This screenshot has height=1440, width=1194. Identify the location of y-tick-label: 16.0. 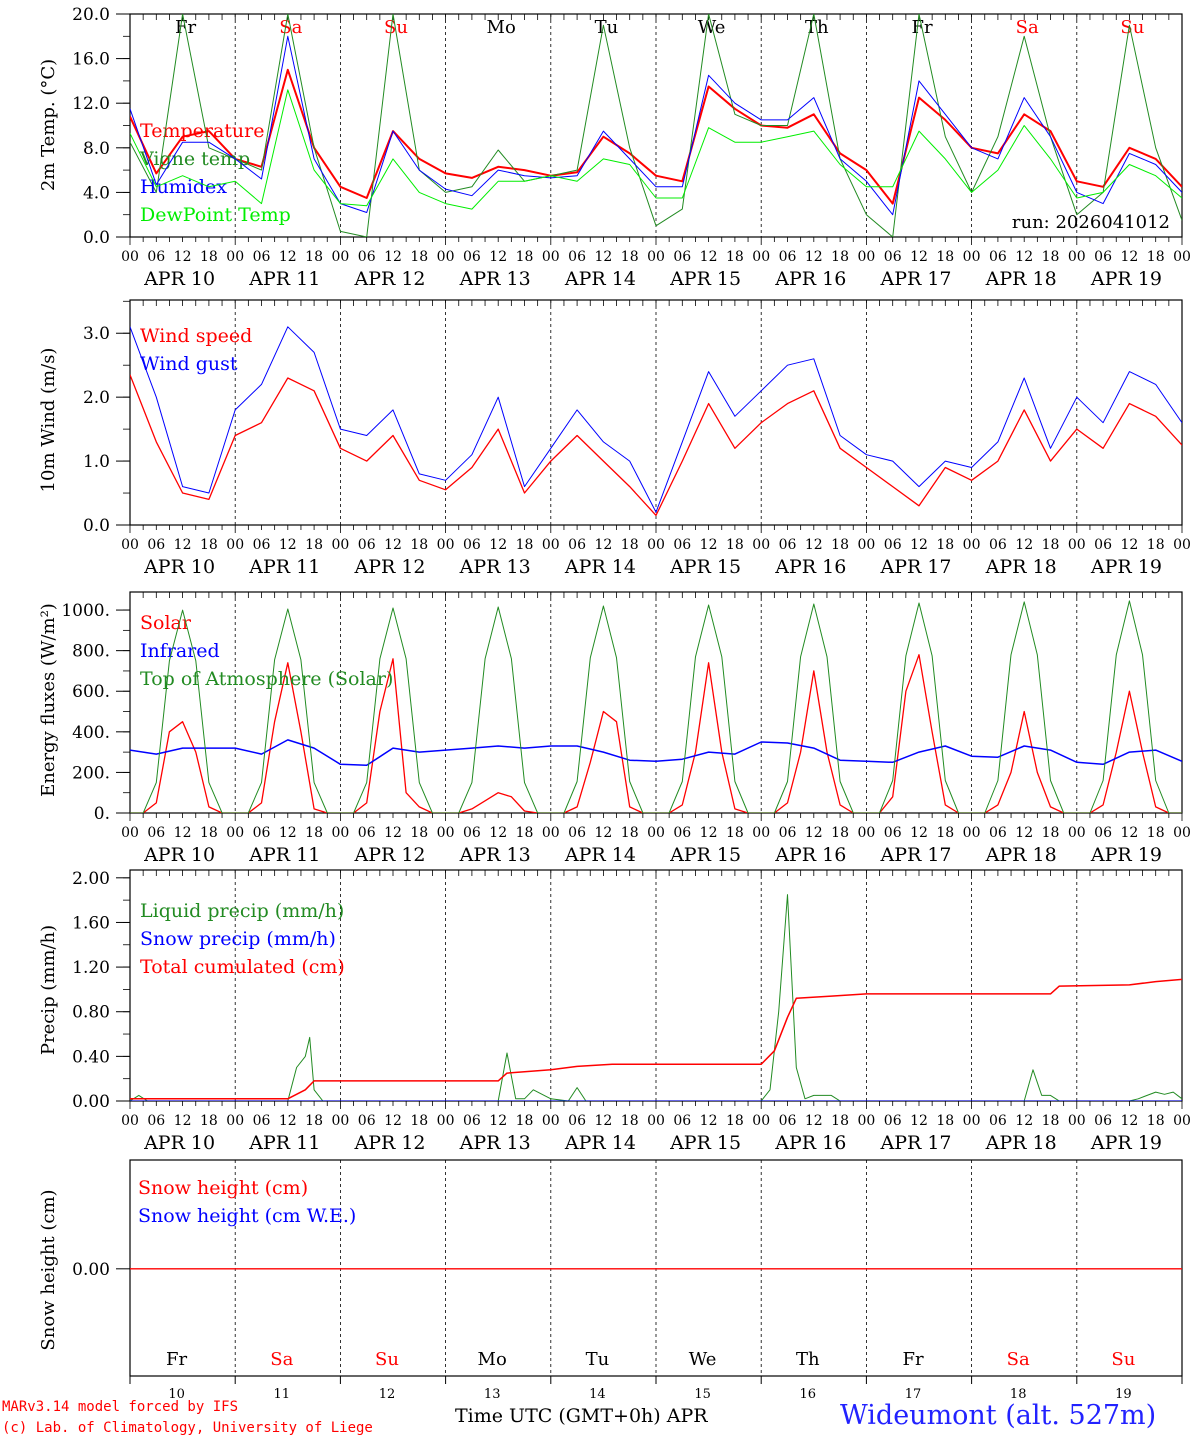
(91, 60).